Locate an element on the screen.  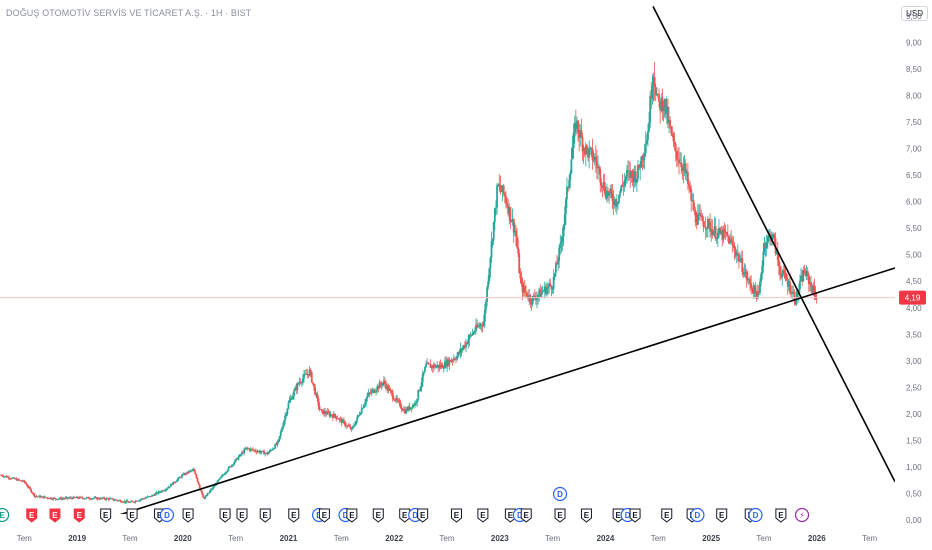
event-marker-teal is located at coordinates (5, 515).